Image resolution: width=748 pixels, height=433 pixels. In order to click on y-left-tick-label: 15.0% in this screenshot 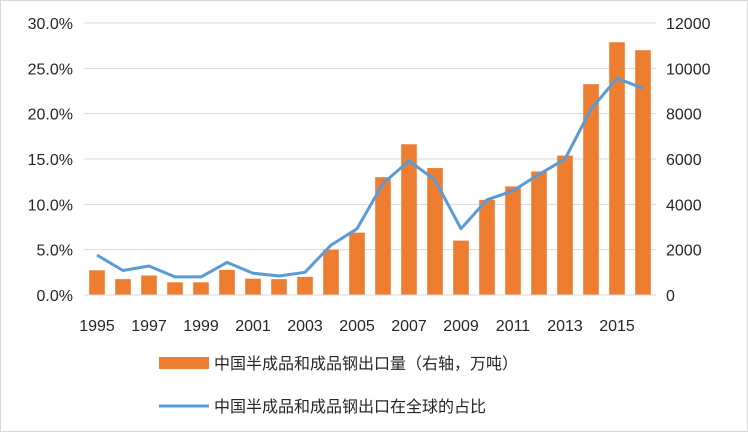, I will do `click(50, 160)`.